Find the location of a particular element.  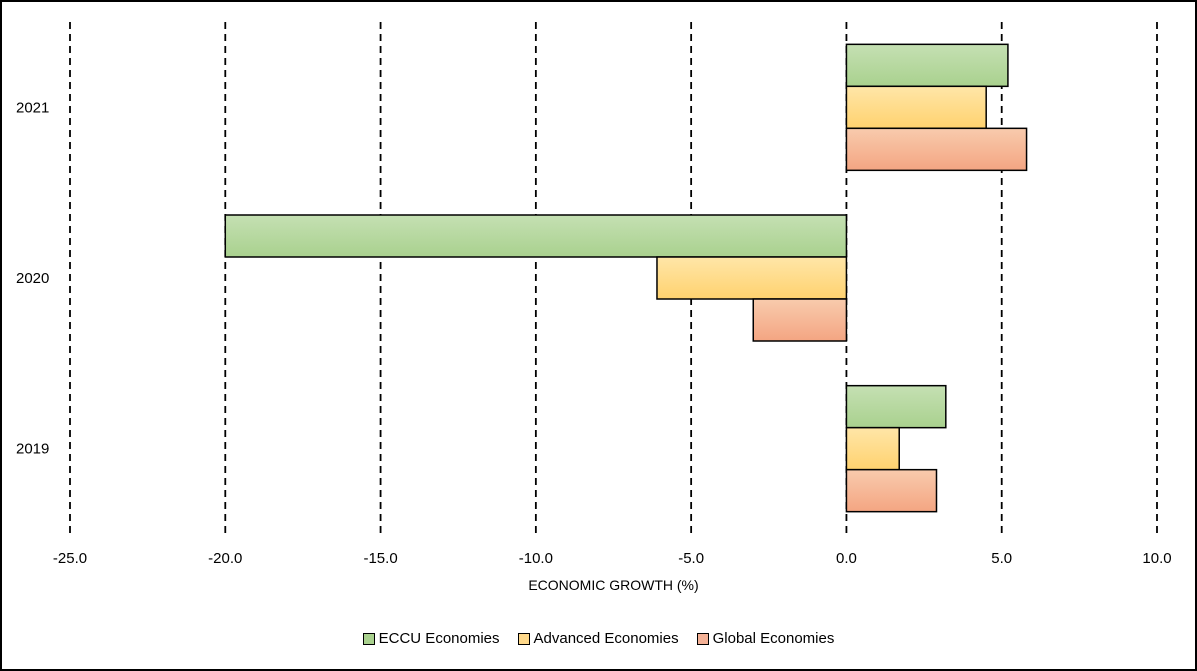

legend-item: ECCU Economies is located at coordinates (431, 638).